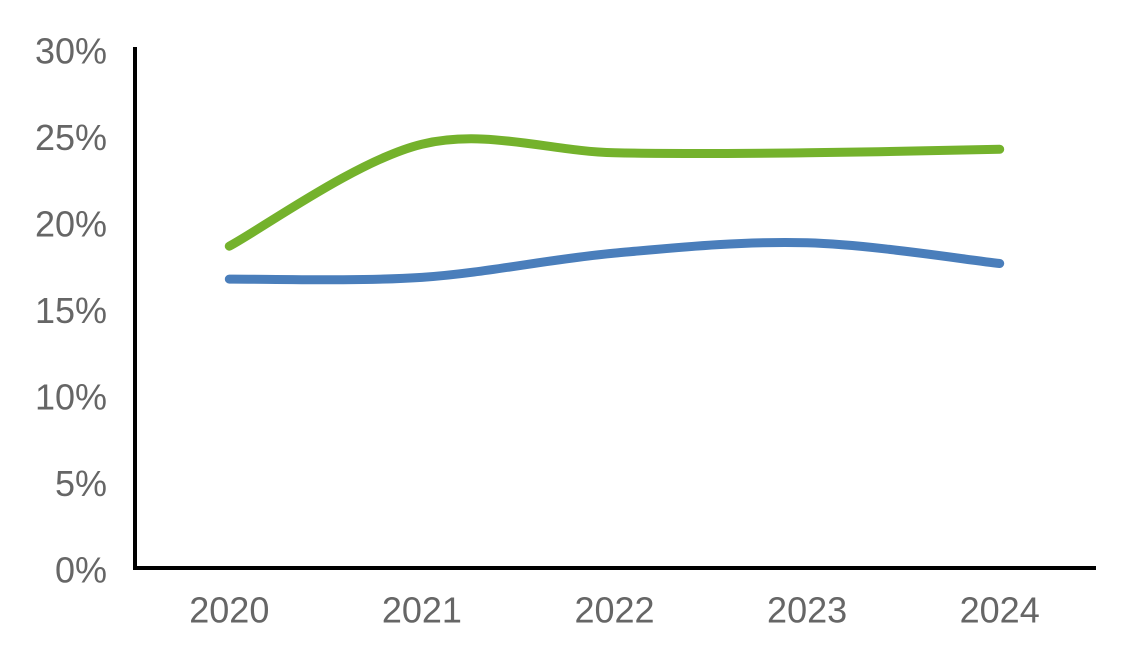 This screenshot has width=1147, height=662. Describe the element at coordinates (71, 224) in the screenshot. I see `y-axis-tick-label: 20%` at that location.